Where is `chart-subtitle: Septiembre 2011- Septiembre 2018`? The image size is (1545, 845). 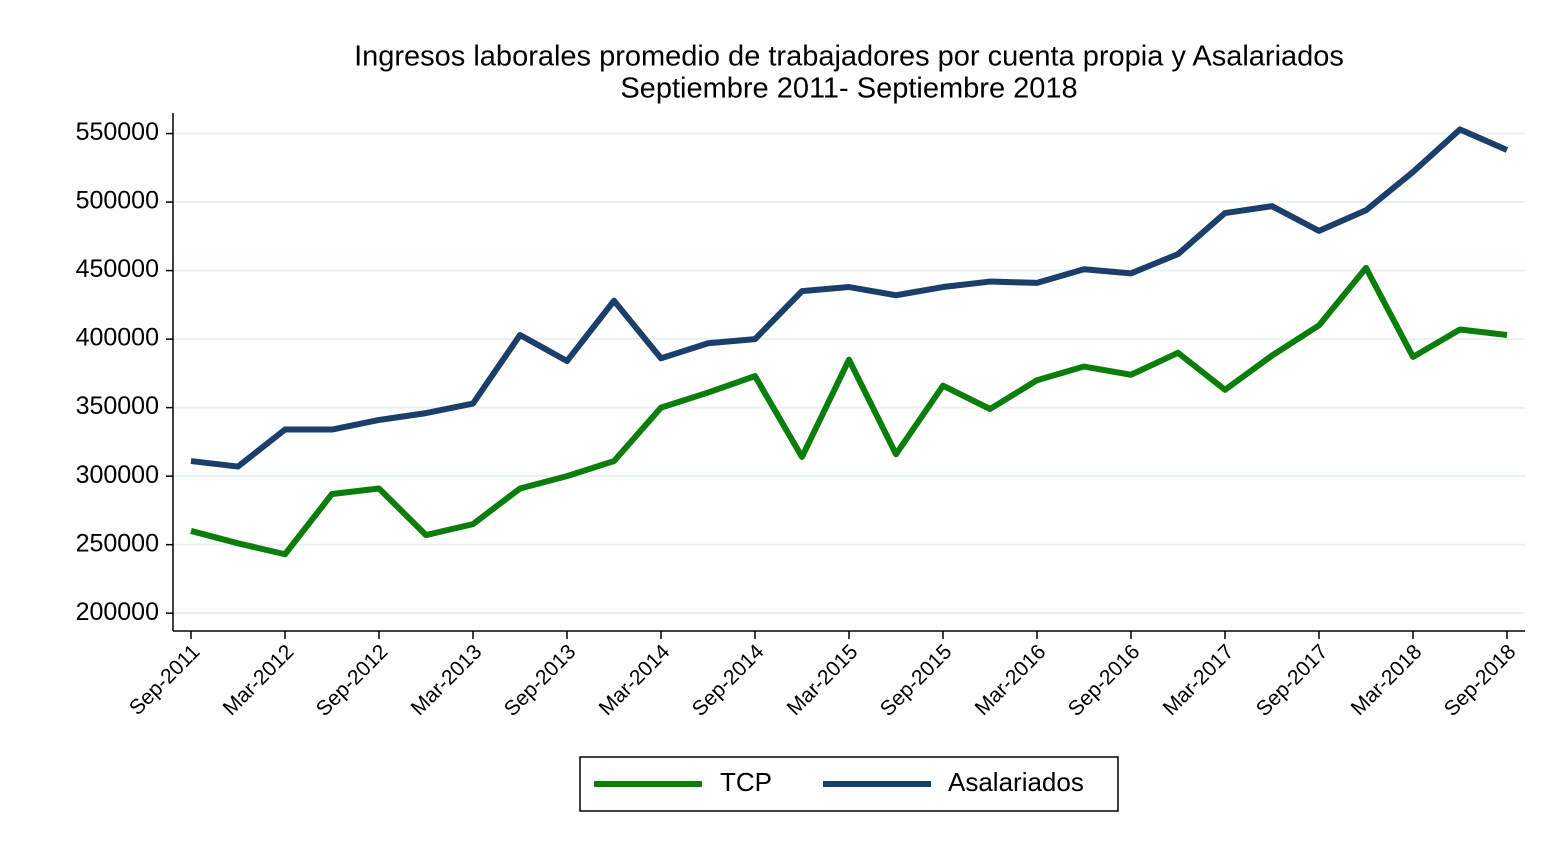
chart-subtitle: Septiembre 2011- Septiembre 2018 is located at coordinates (848, 89).